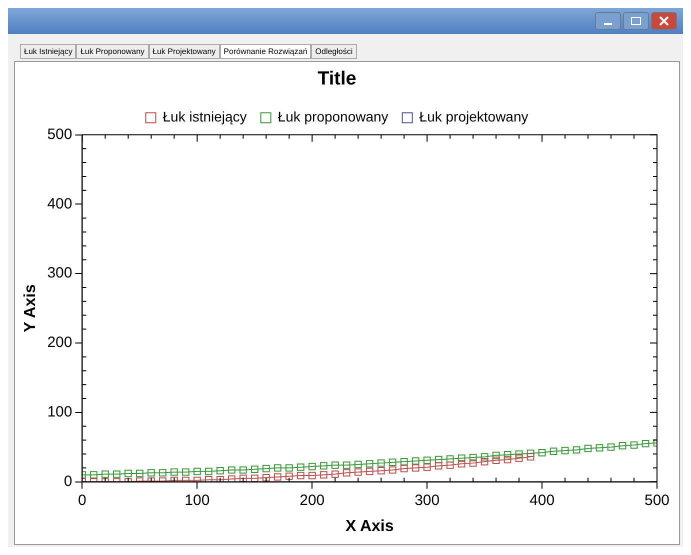 This screenshot has width=691, height=555. I want to click on x-tick-label: 500, so click(657, 500).